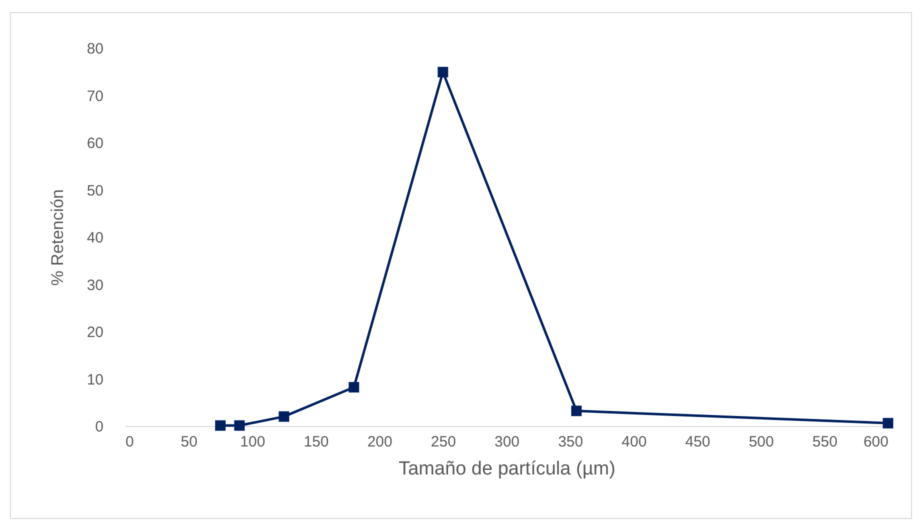  Describe the element at coordinates (507, 442) in the screenshot. I see `x-tick-label: 300` at that location.